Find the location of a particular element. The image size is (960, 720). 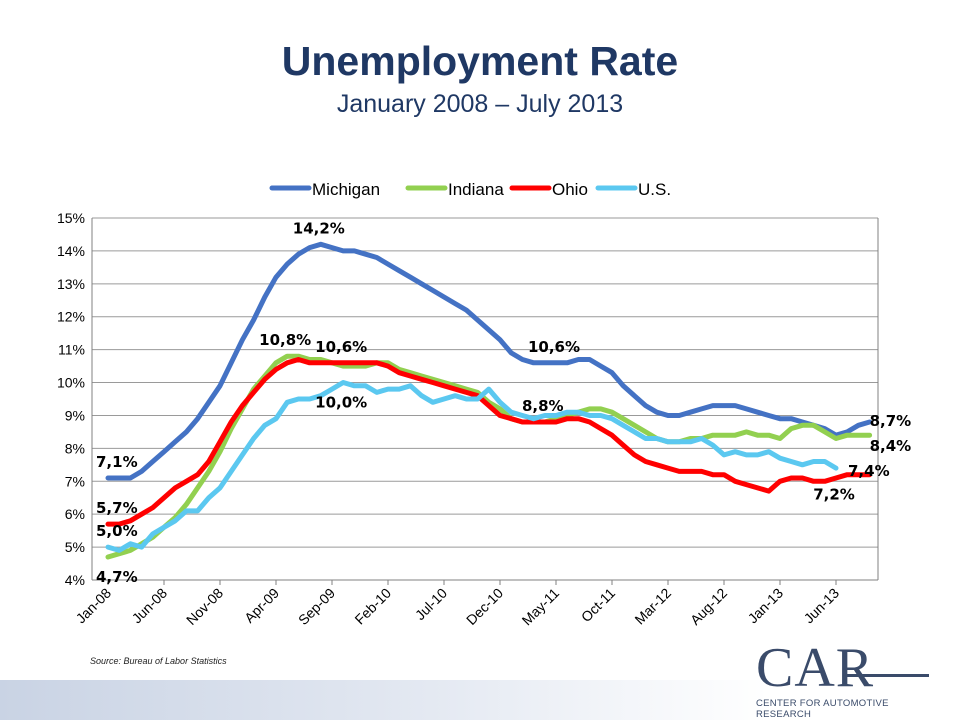

y-tick-label: 14% is located at coordinates (71, 251).